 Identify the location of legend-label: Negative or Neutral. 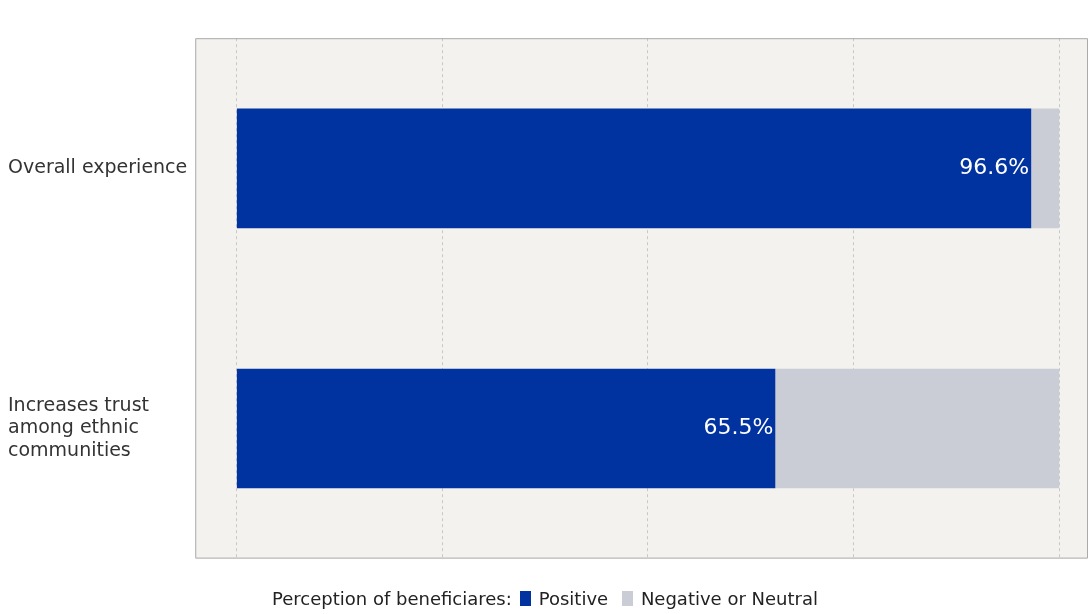
(728, 598).